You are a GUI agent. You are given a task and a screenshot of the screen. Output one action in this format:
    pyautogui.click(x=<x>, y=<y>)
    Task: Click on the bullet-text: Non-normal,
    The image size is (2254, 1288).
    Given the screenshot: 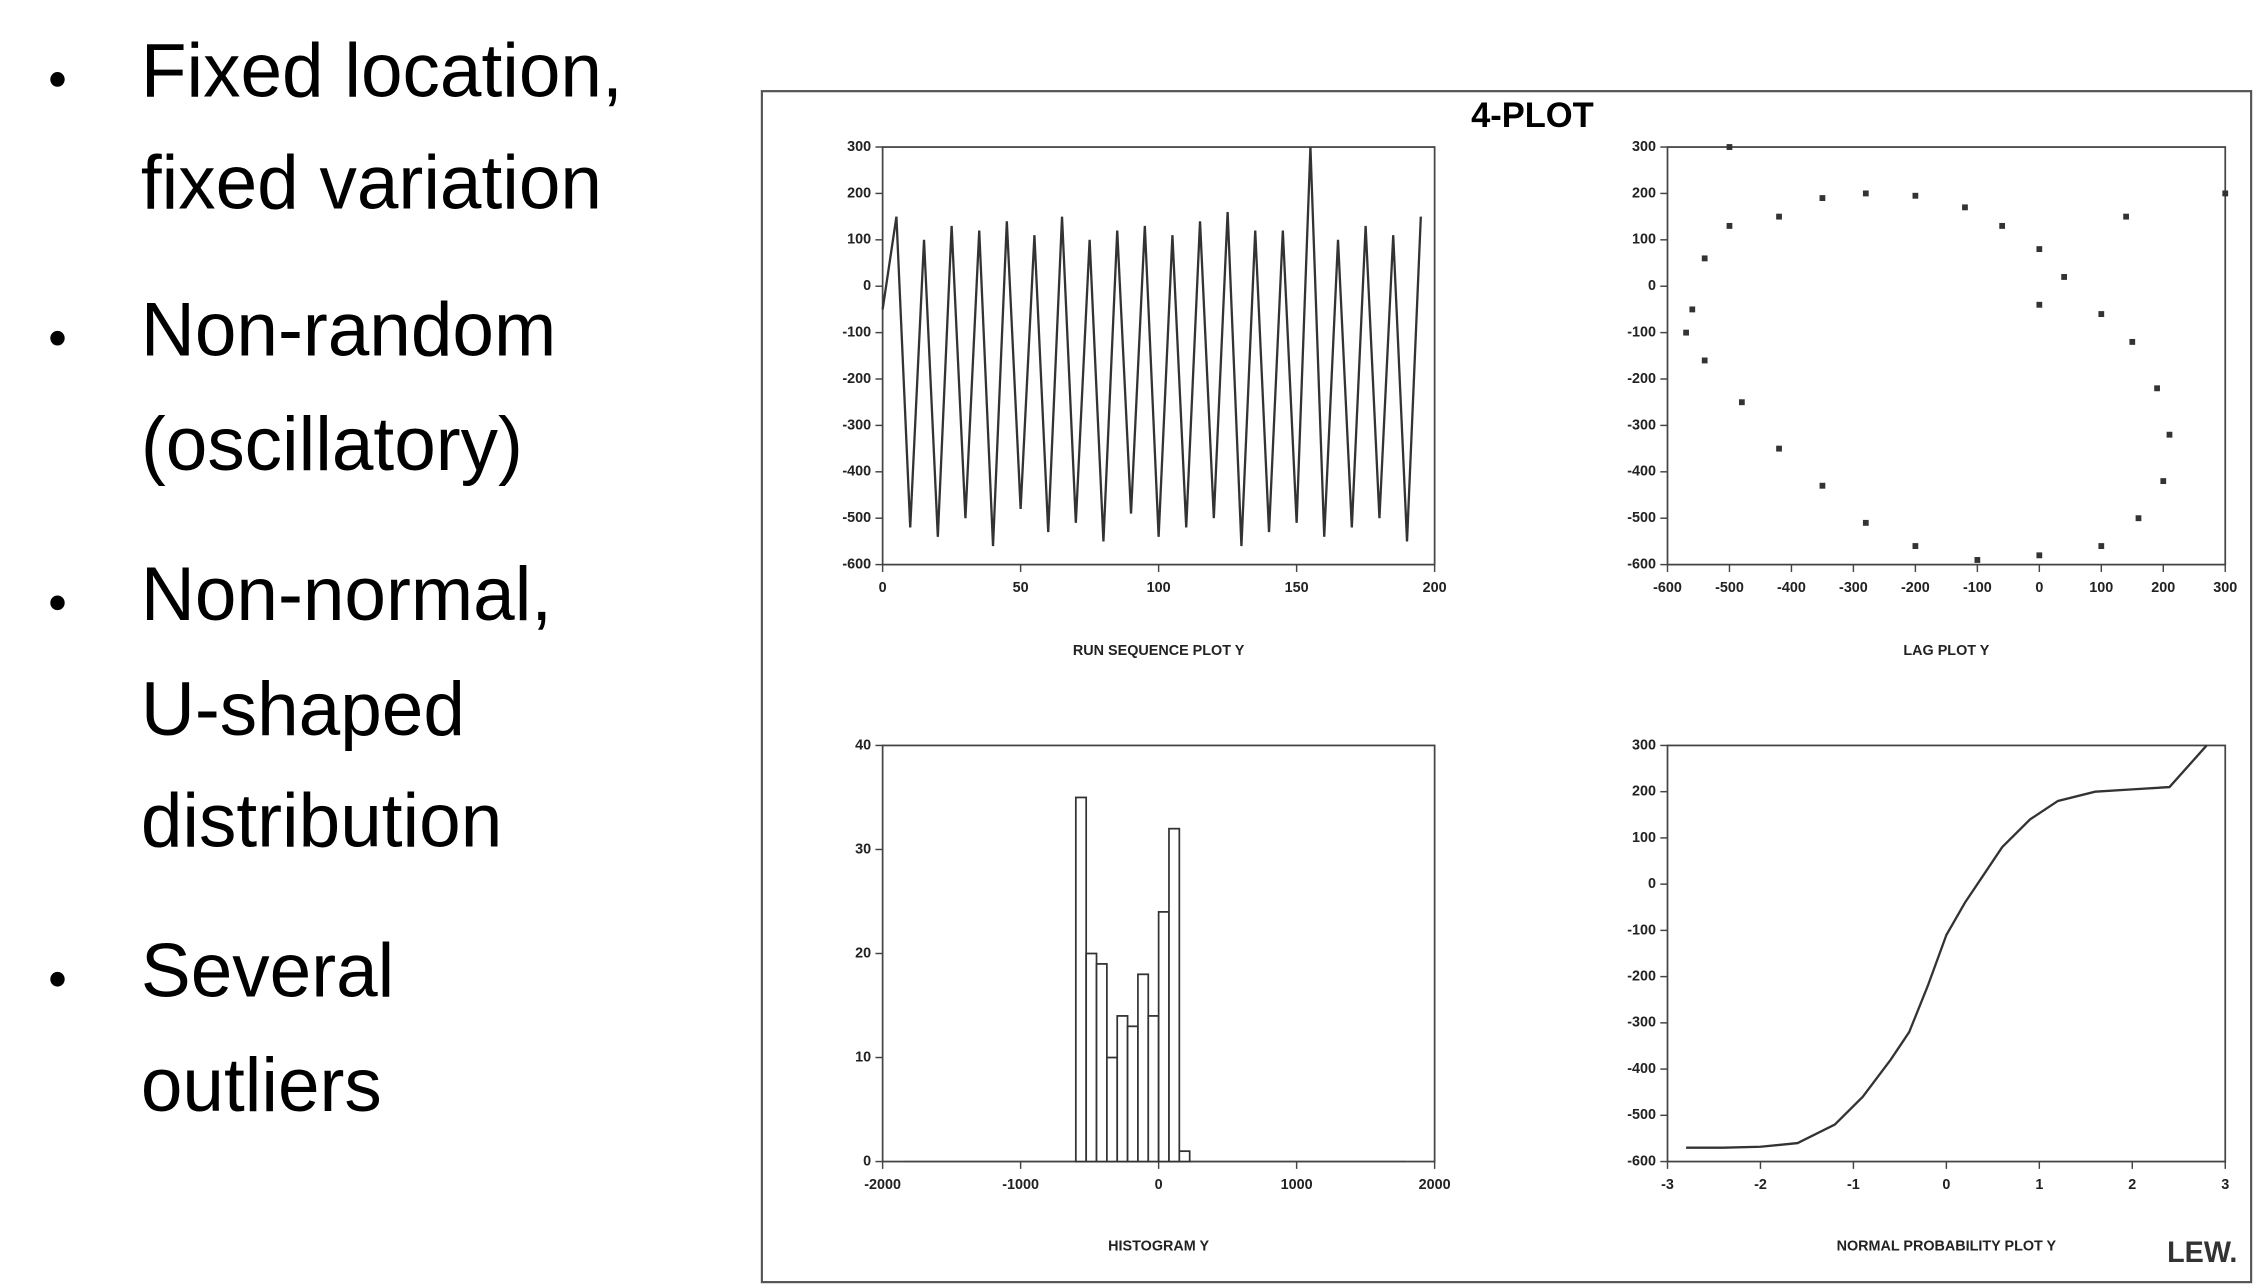 What is the action you would take?
    pyautogui.click(x=346, y=594)
    